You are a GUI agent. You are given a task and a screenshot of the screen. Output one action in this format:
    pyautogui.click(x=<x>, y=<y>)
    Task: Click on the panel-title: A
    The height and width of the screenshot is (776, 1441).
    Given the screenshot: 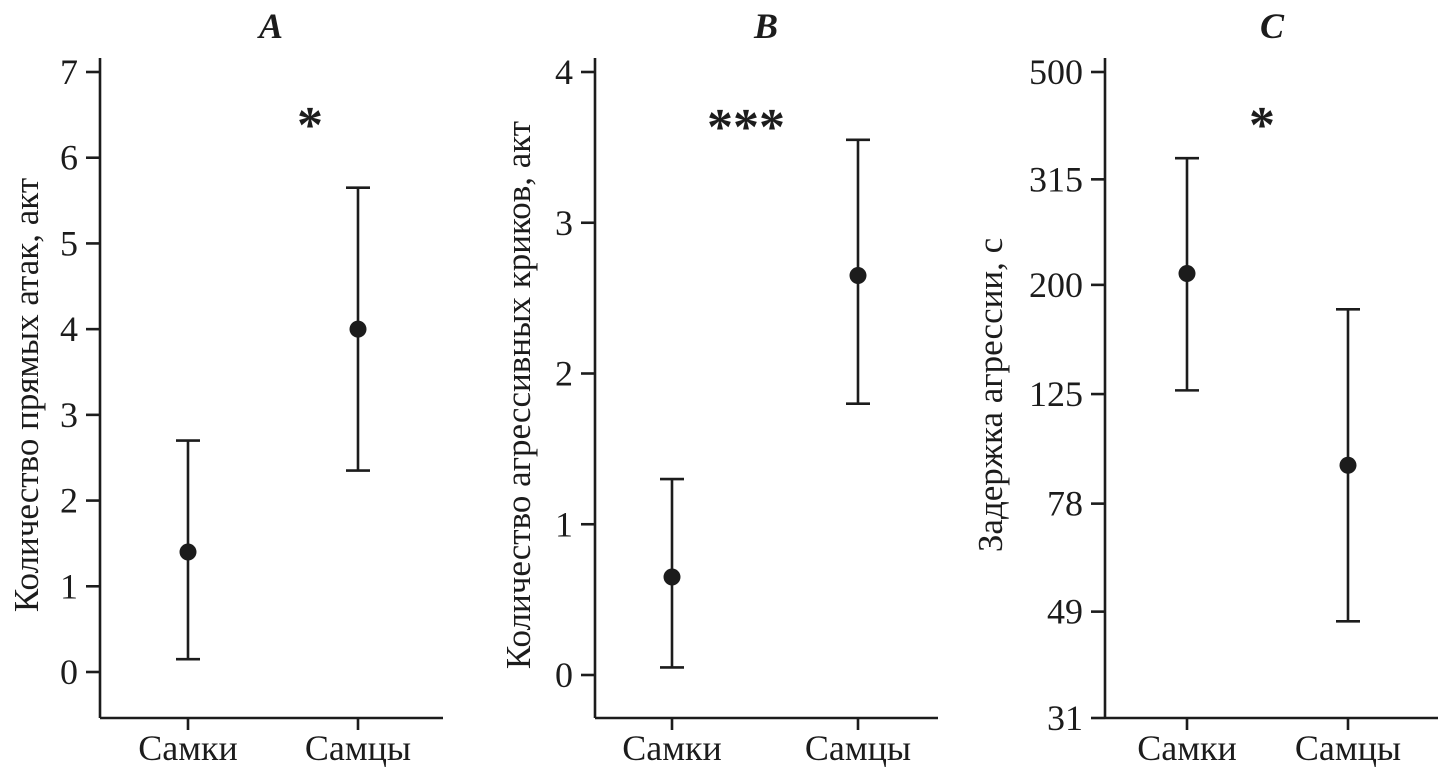 What is the action you would take?
    pyautogui.click(x=270, y=26)
    